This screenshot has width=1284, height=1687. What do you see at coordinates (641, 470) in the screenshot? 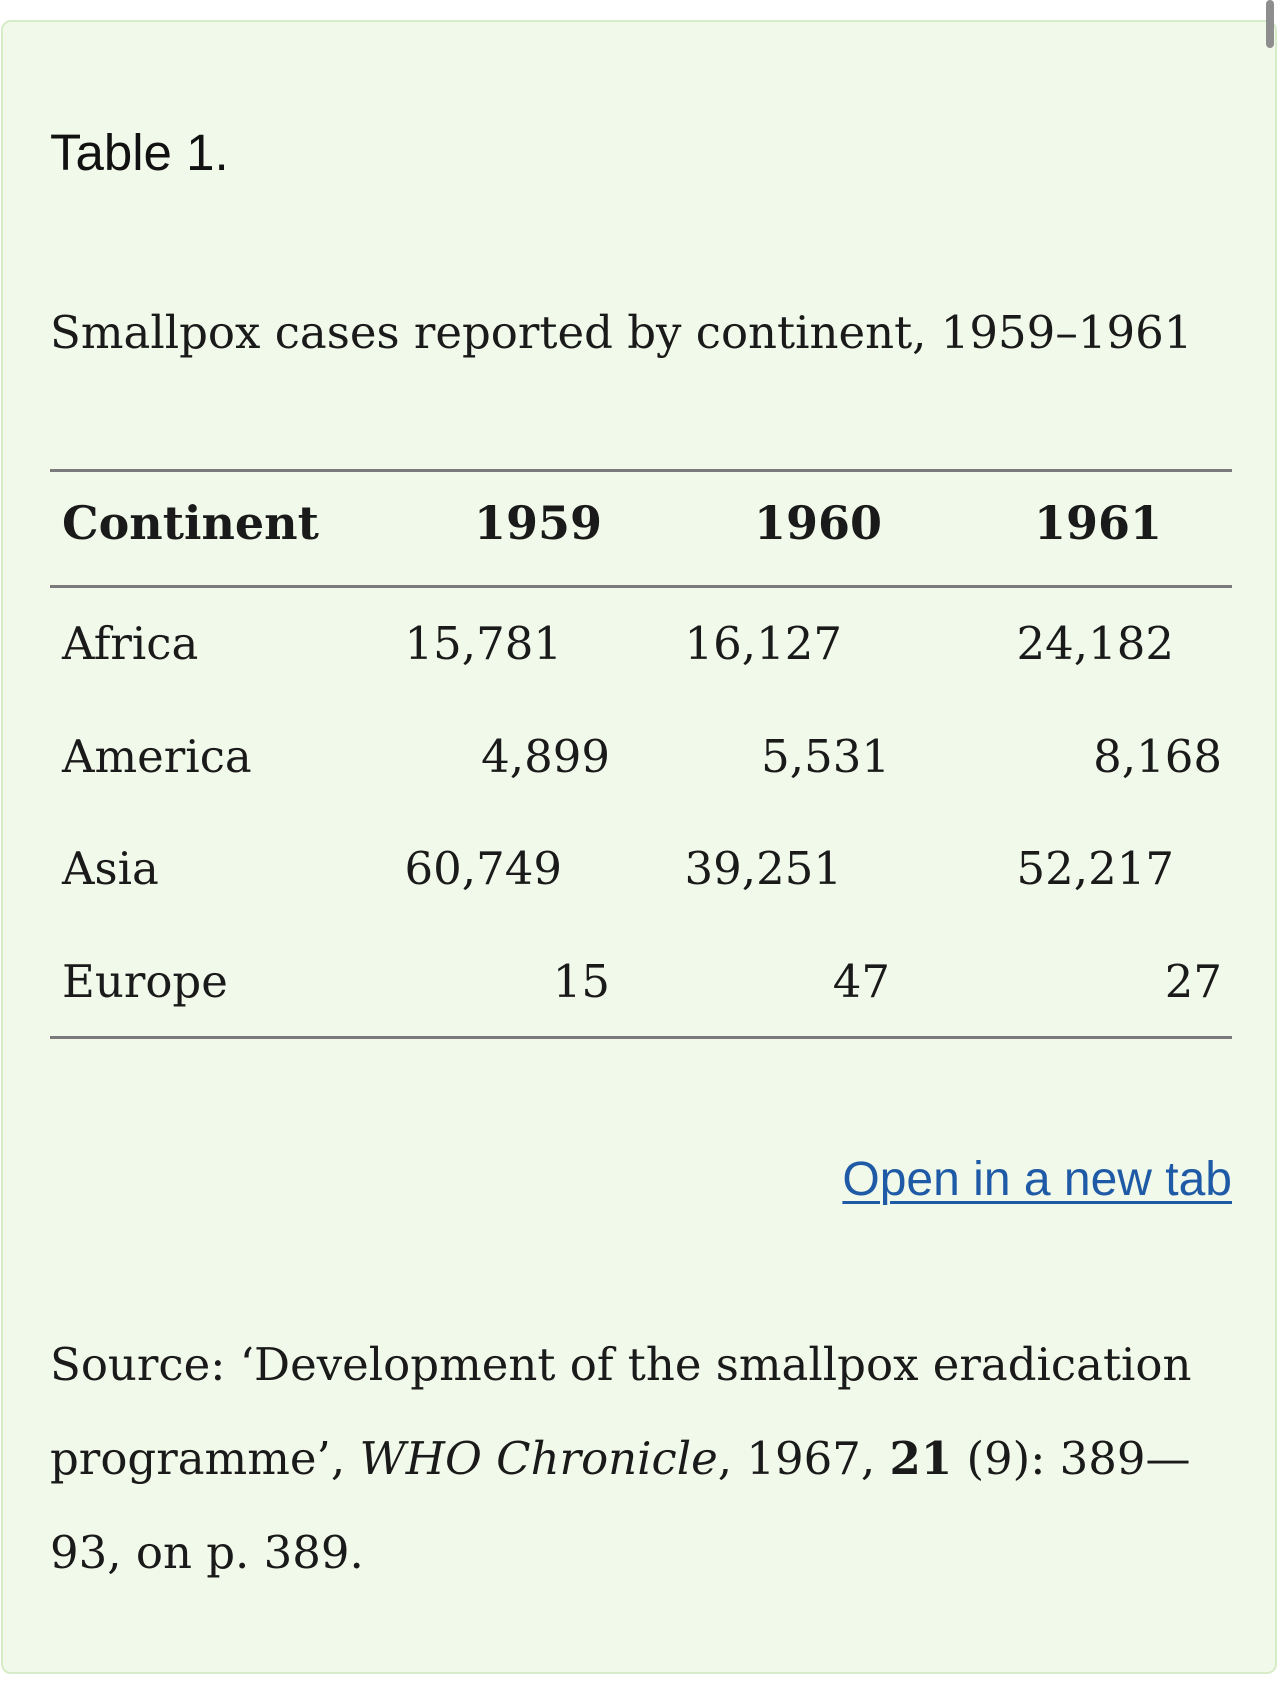
I see `table-top-rule` at bounding box center [641, 470].